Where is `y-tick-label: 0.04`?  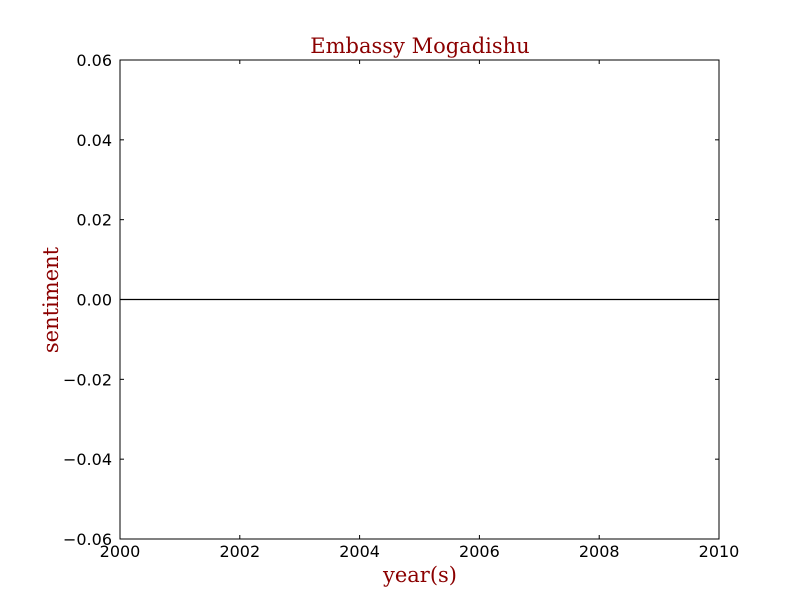
y-tick-label: 0.04 is located at coordinates (94, 140).